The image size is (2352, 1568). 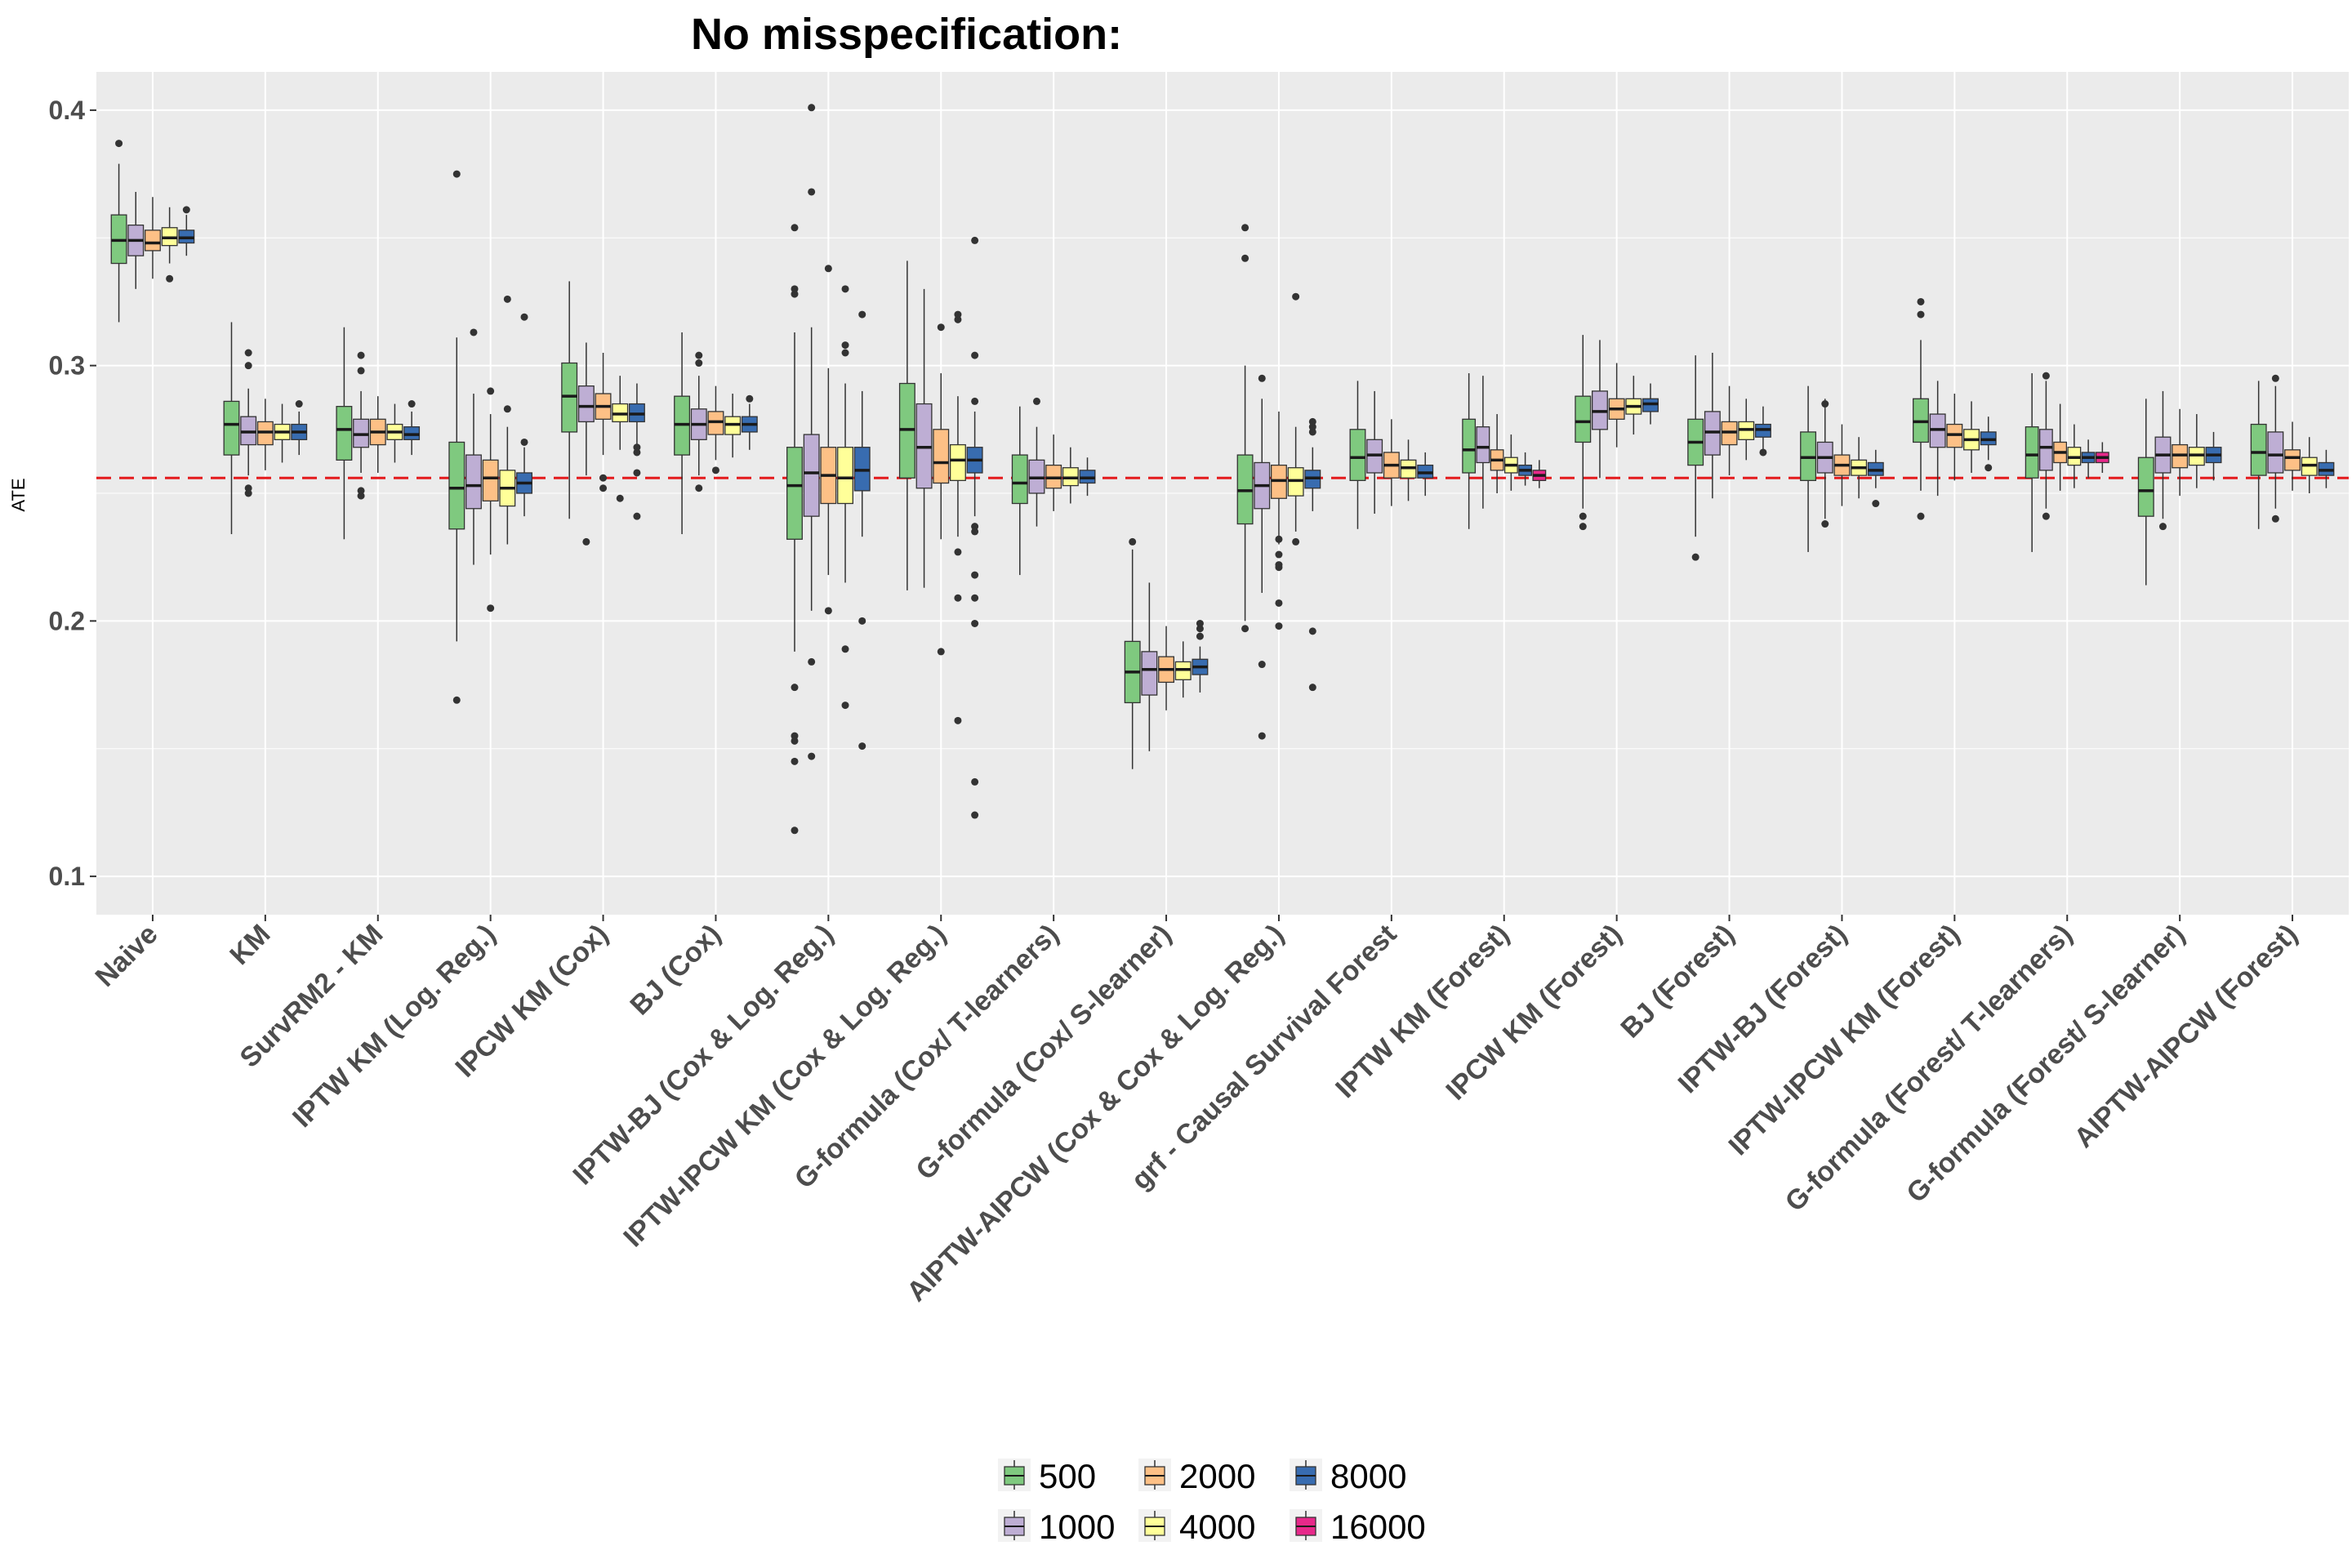 What do you see at coordinates (2186, 1036) in the screenshot?
I see `x-tick-label: AIPTW-AIPCW (Forest)` at bounding box center [2186, 1036].